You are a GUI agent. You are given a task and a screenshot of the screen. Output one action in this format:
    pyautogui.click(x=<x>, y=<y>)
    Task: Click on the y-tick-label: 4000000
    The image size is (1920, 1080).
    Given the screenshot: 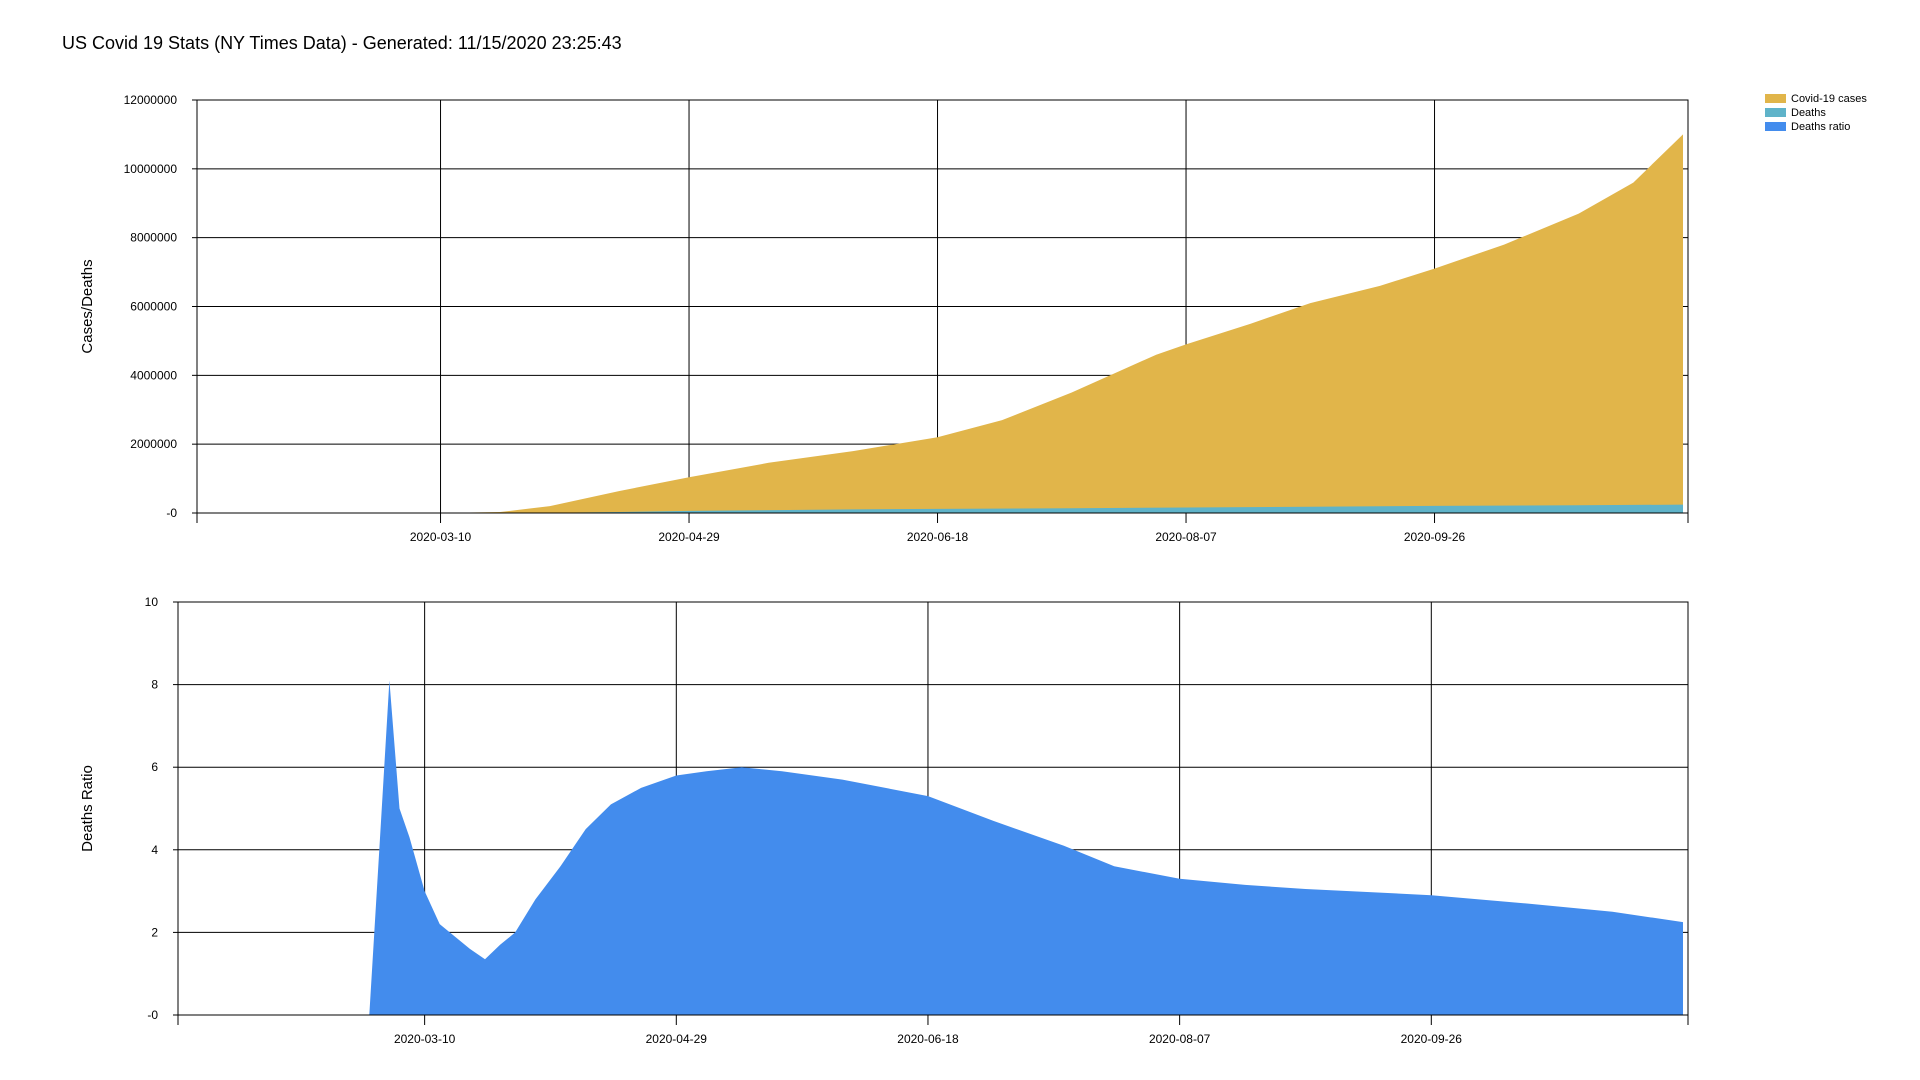 What is the action you would take?
    pyautogui.click(x=153, y=375)
    